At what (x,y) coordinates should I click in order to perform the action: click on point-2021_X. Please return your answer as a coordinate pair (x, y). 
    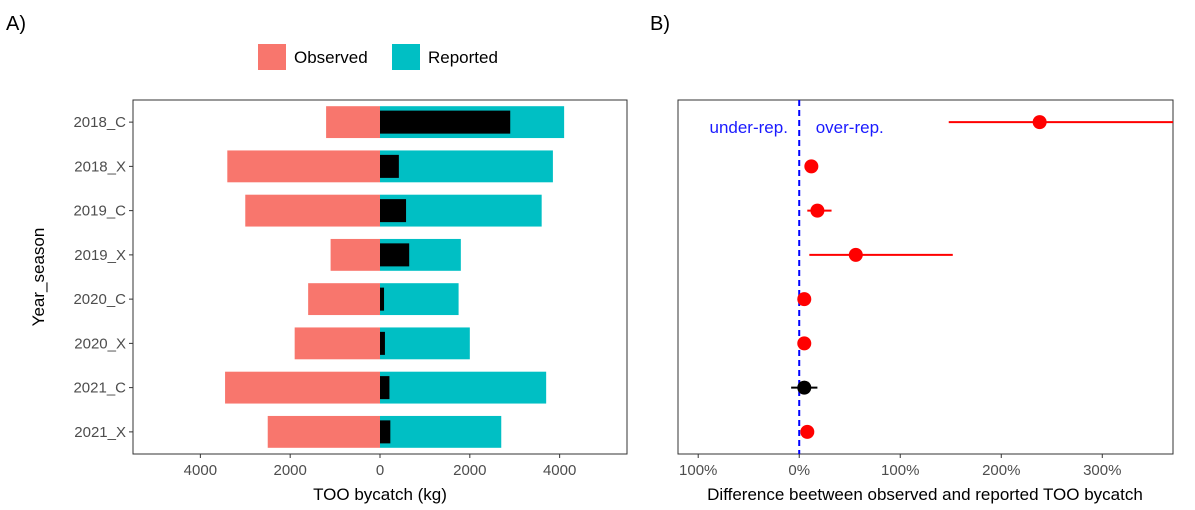
    Looking at the image, I should click on (807, 431).